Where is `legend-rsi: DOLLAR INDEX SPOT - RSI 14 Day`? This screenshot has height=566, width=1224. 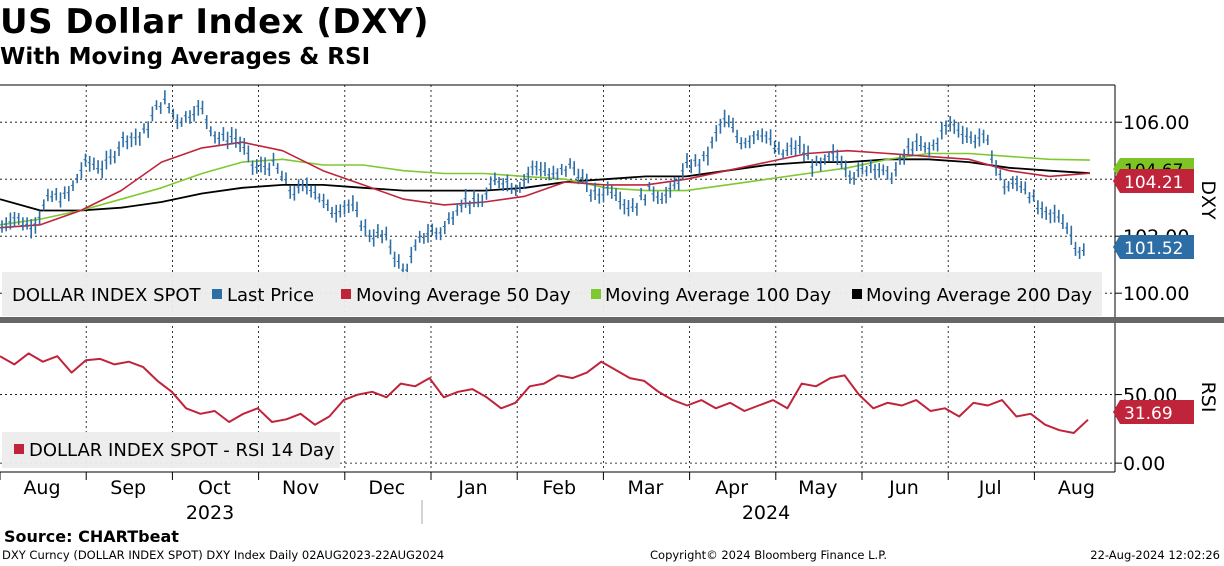
legend-rsi: DOLLAR INDEX SPOT - RSI 14 Day is located at coordinates (182, 450).